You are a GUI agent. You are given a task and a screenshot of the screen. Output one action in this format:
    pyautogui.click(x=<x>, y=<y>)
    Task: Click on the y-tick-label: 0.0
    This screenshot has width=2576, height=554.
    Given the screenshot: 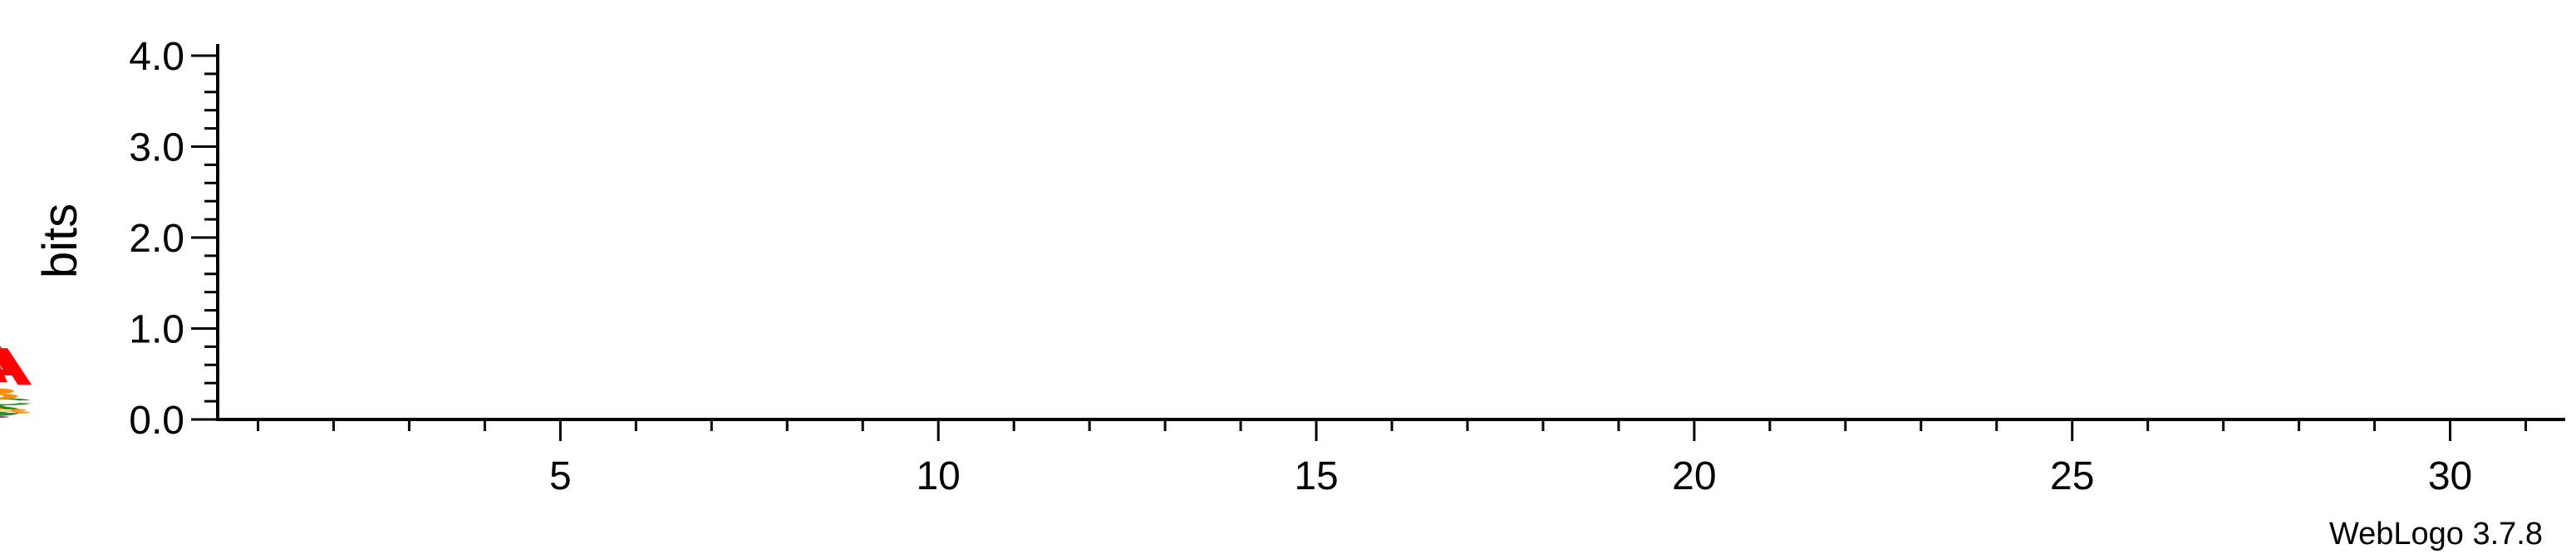 What is the action you would take?
    pyautogui.click(x=156, y=421)
    